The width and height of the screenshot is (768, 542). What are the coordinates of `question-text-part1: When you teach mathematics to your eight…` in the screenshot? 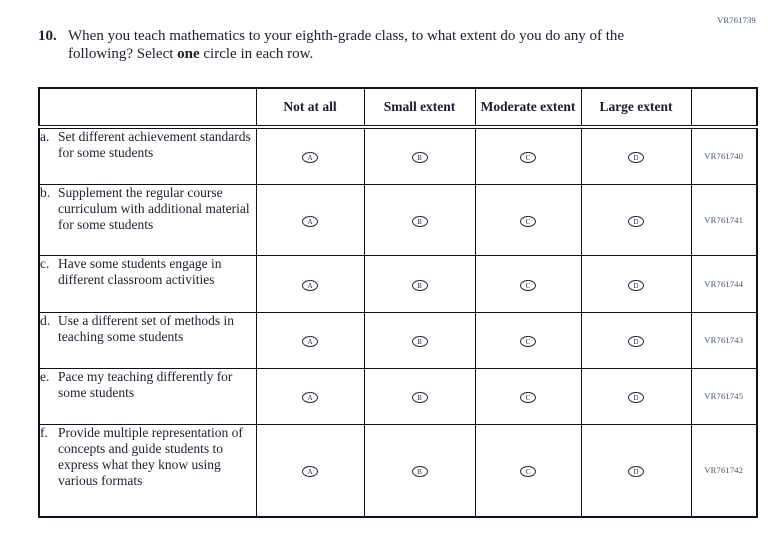 It's located at (346, 45).